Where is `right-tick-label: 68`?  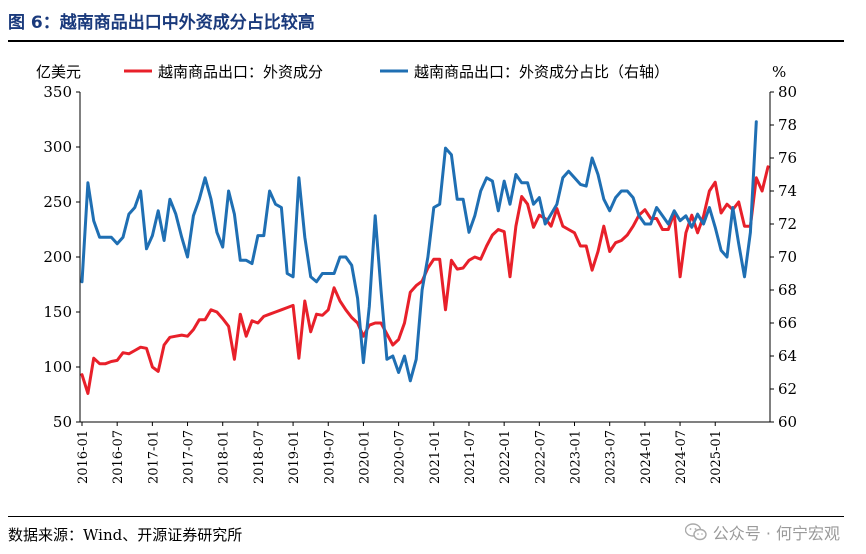 right-tick-label: 68 is located at coordinates (787, 290).